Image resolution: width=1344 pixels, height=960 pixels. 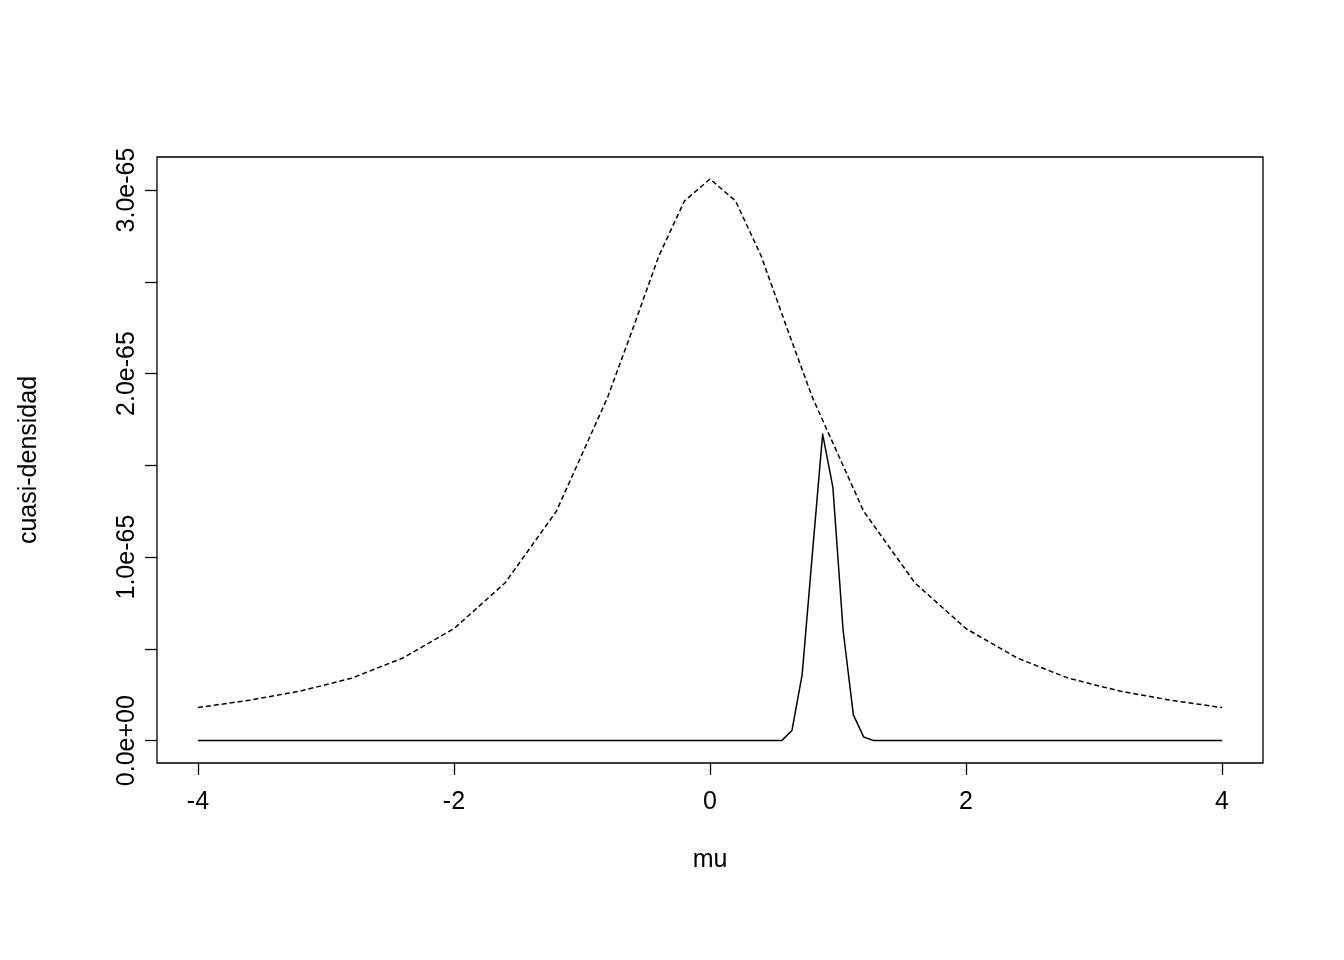 I want to click on x-tick-label: 2, so click(x=966, y=799).